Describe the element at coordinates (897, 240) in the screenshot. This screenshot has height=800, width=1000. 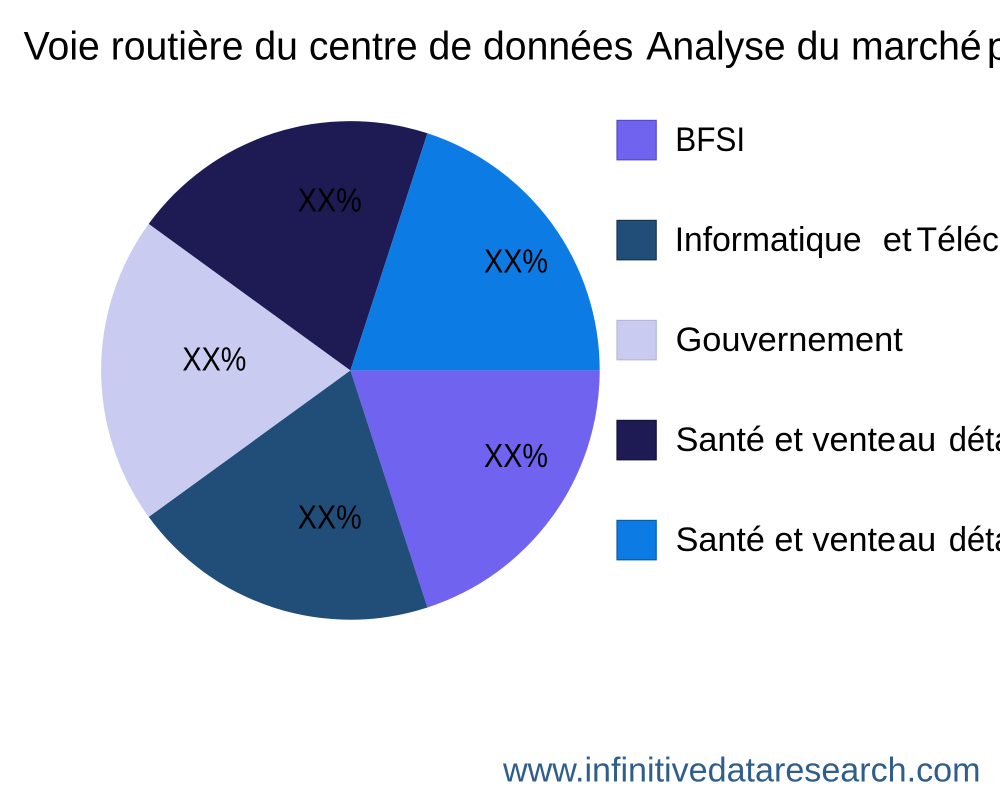
I see `svg-text: et` at that location.